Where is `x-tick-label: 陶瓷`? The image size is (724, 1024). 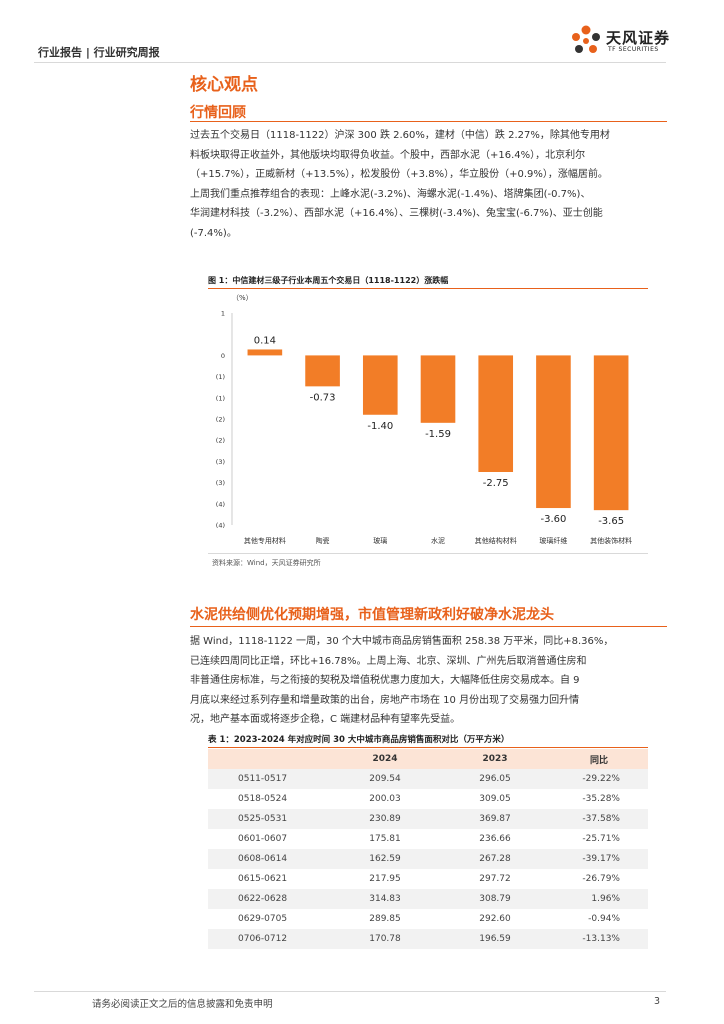
x-tick-label: 陶瓷 is located at coordinates (323, 540).